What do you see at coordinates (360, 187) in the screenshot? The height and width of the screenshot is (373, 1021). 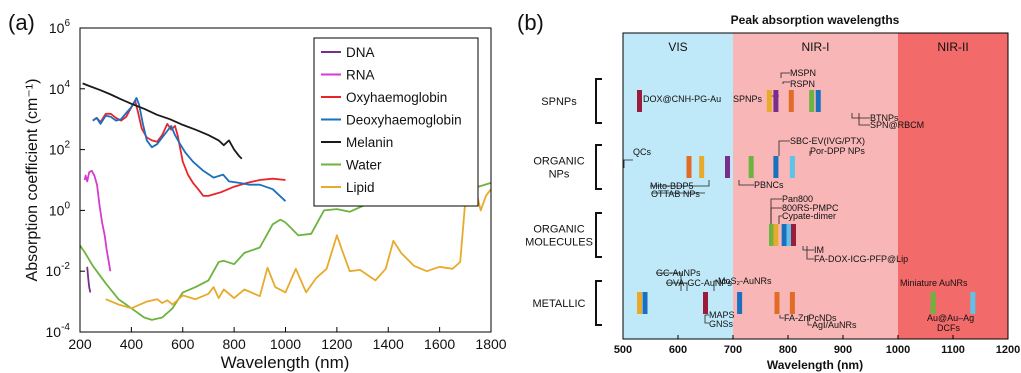 I see `legend-label: Lipid` at bounding box center [360, 187].